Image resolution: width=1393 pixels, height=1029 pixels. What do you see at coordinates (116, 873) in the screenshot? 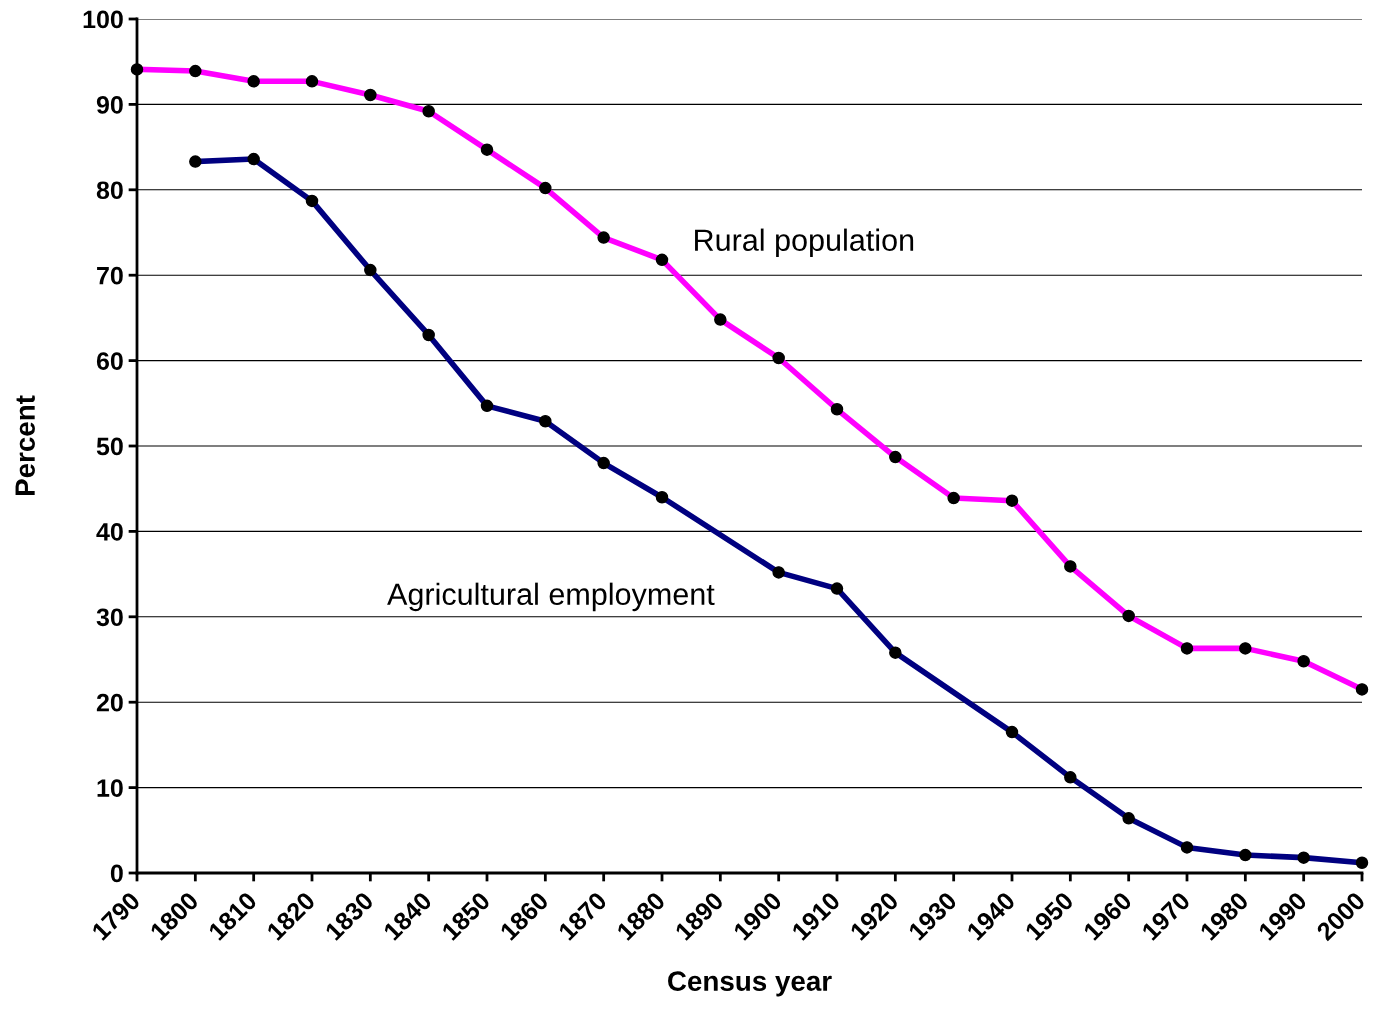
I see `y-tick-label: 0` at bounding box center [116, 873].